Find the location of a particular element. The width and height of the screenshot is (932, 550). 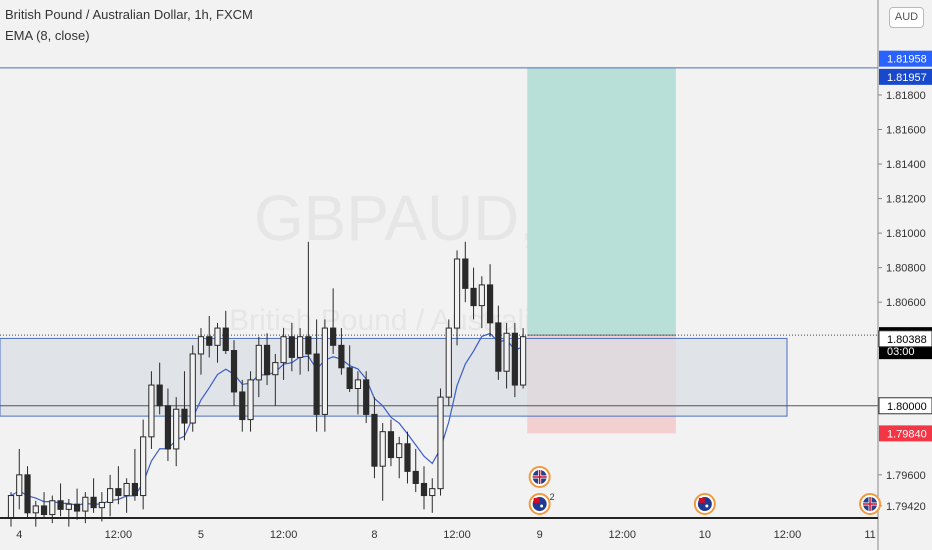

y-tick-label: 1.81800 is located at coordinates (906, 96).